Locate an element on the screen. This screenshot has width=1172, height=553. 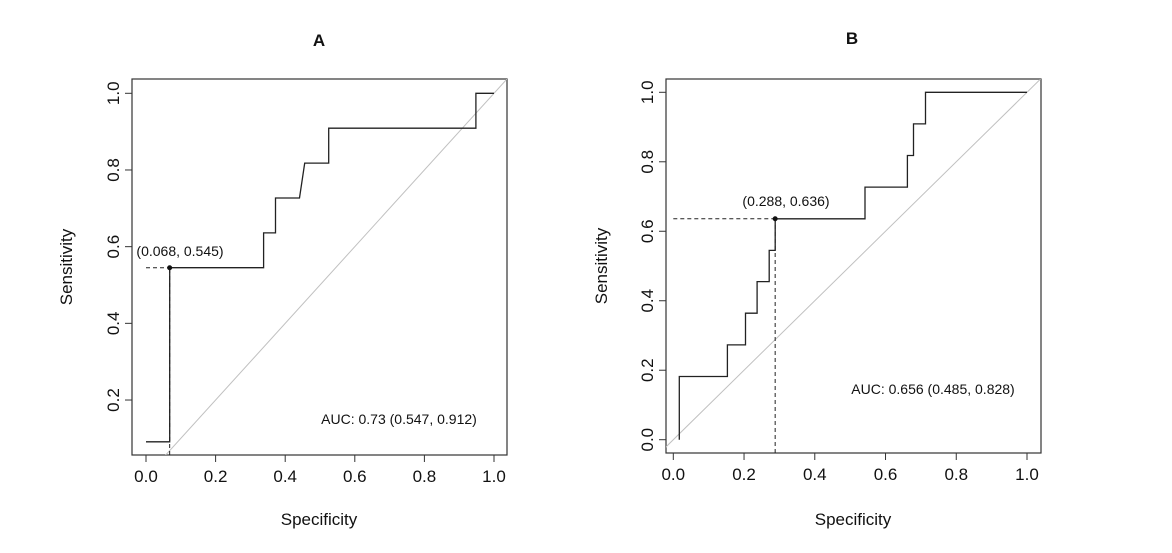
panel-title: B is located at coordinates (852, 38).